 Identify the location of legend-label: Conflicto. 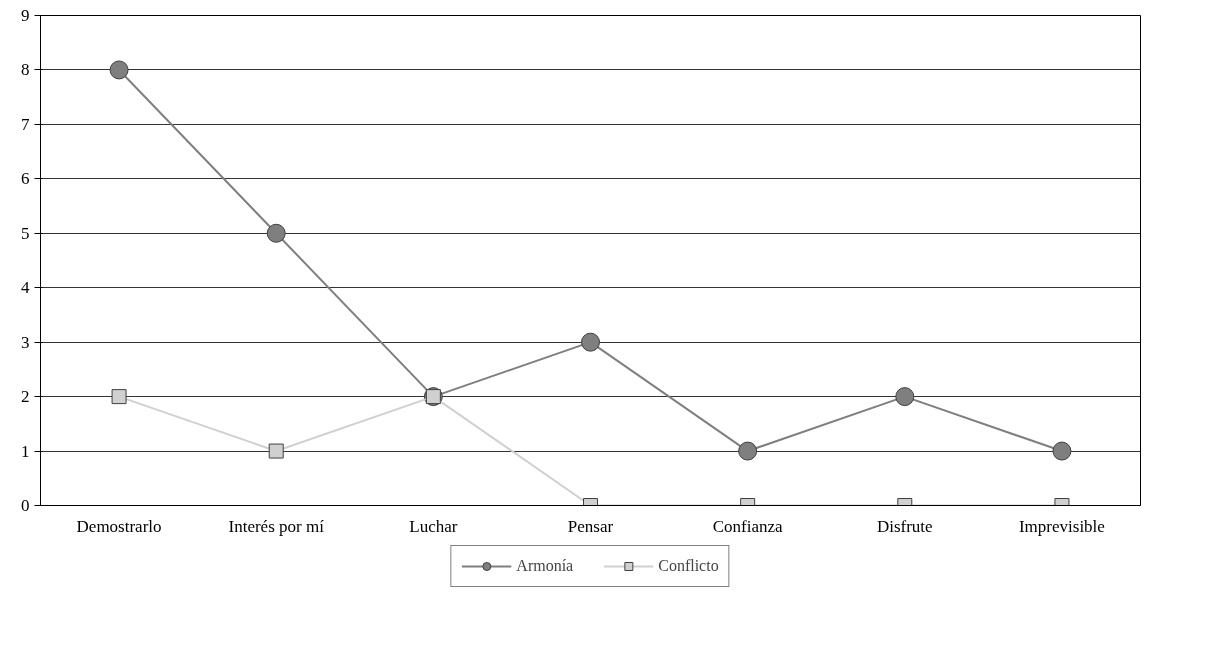
(688, 565).